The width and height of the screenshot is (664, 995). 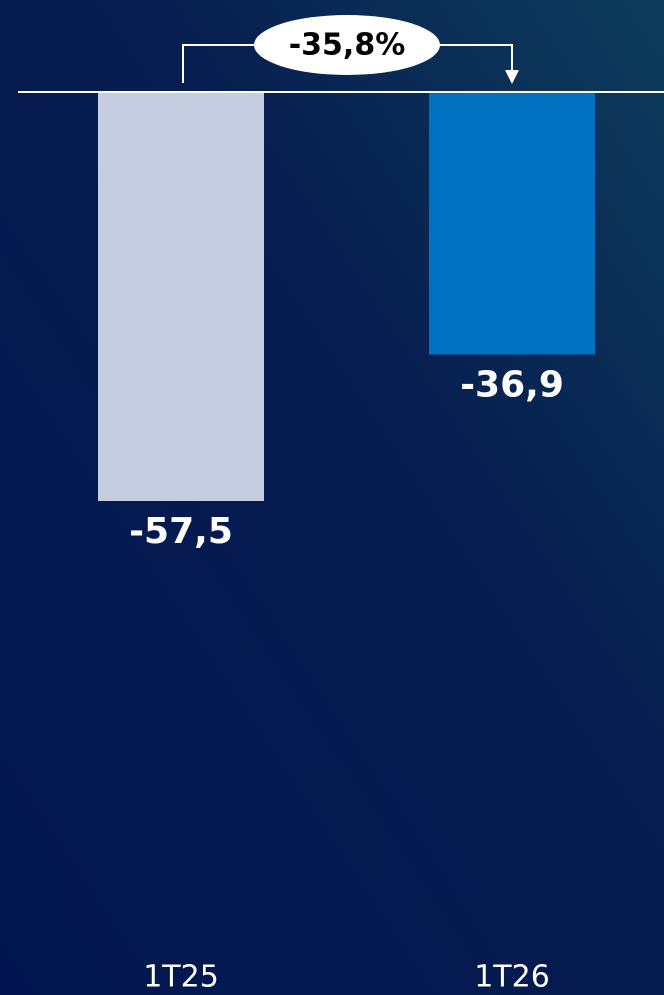 What do you see at coordinates (512, 977) in the screenshot?
I see `x-tick-label: 1T26` at bounding box center [512, 977].